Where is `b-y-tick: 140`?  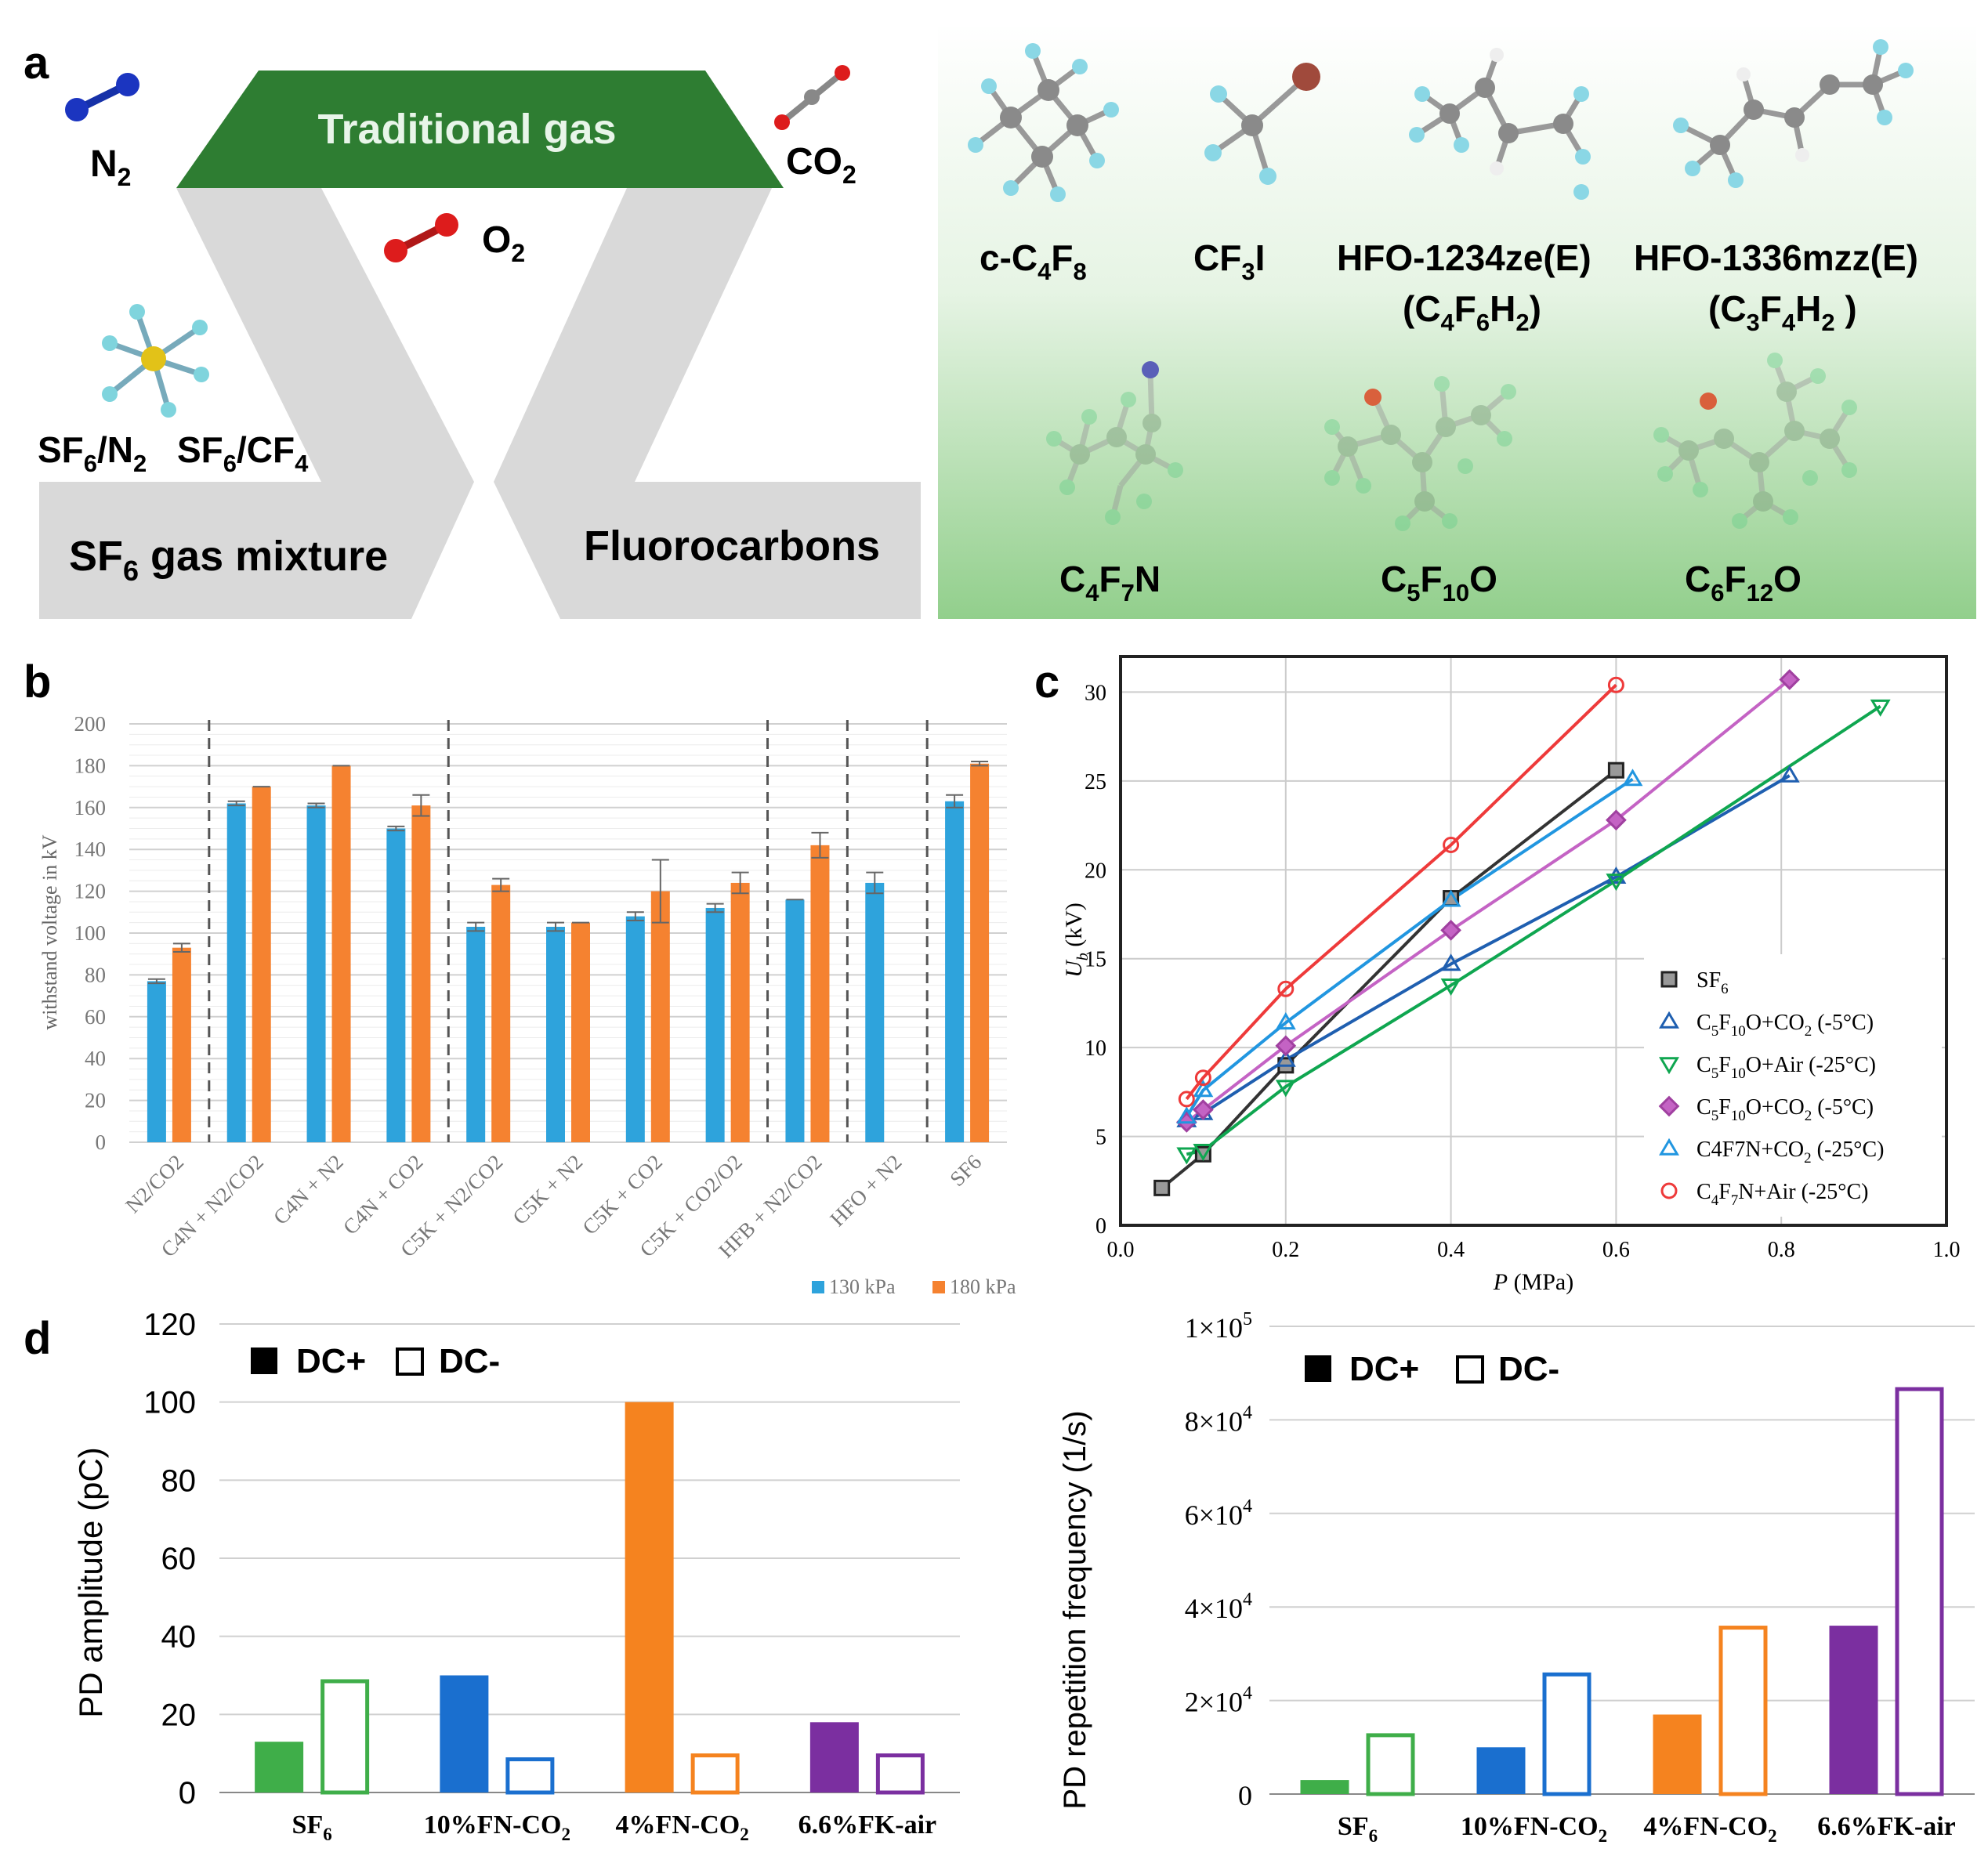 b-y-tick: 140 is located at coordinates (90, 849).